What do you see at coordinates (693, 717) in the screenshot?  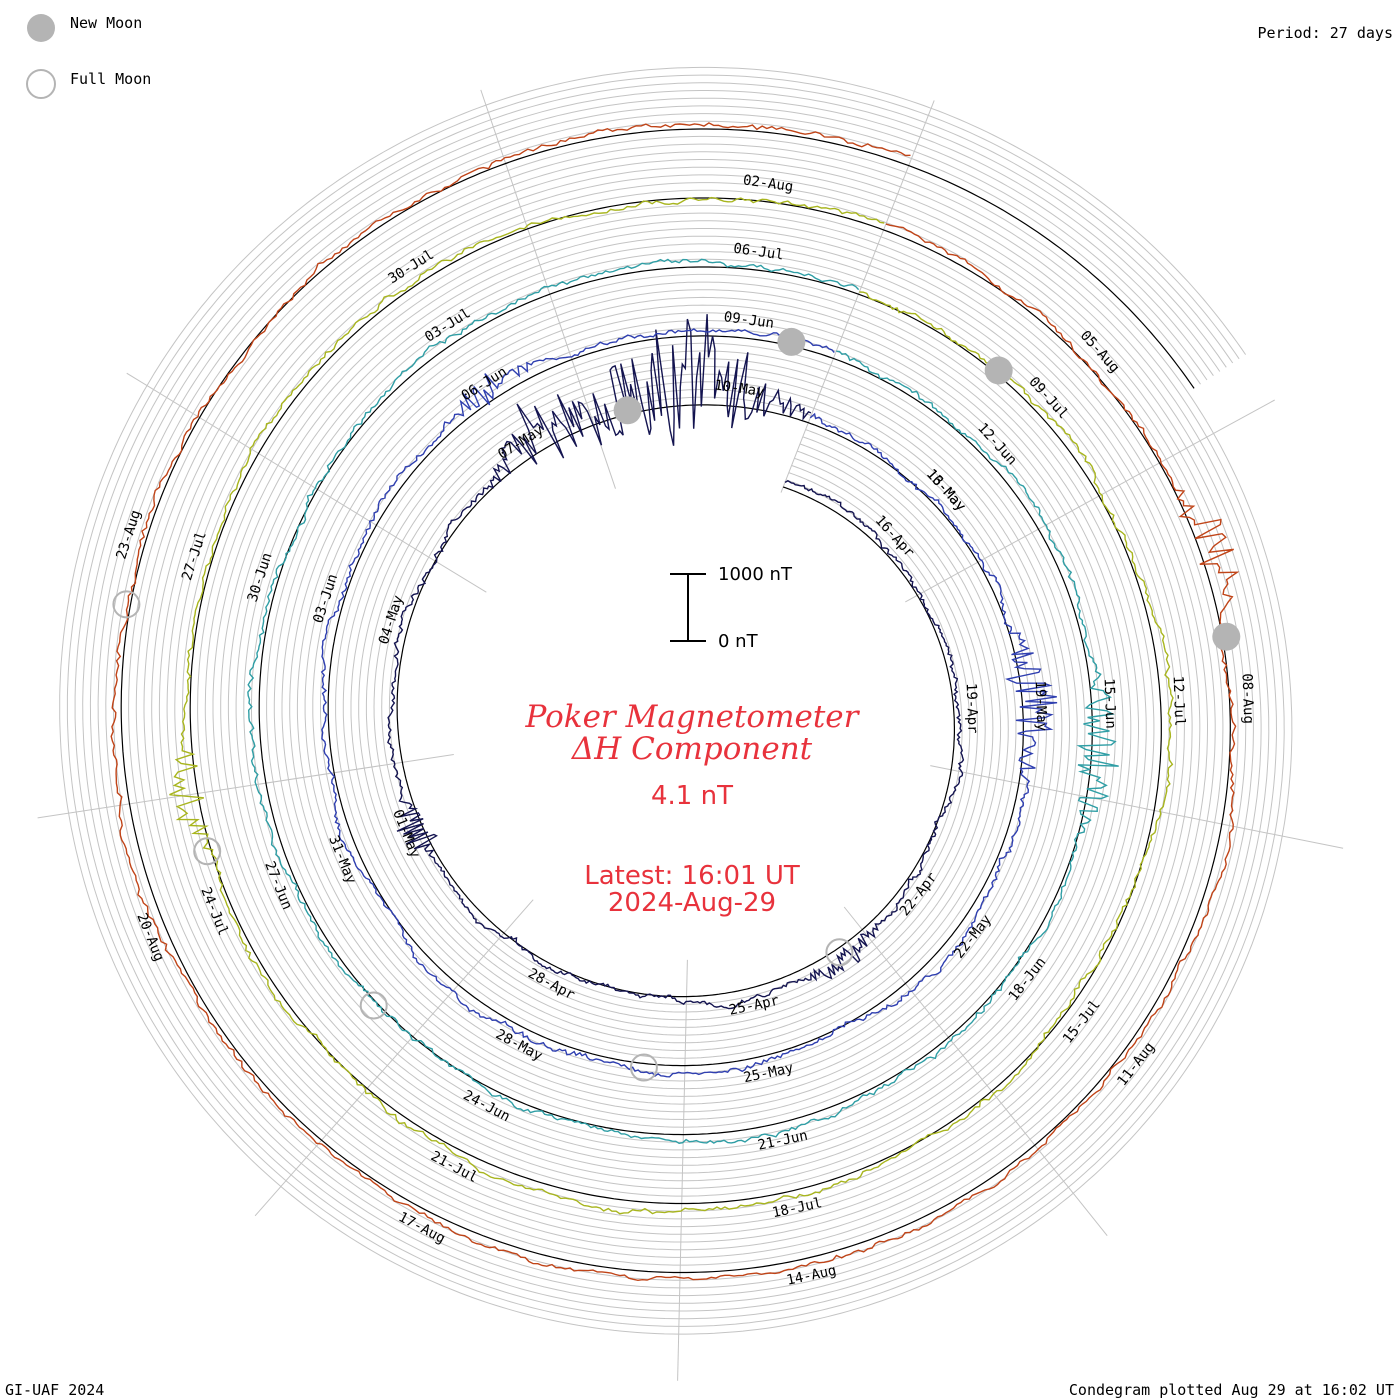 I see `chart-title: Poker Magnetometer` at bounding box center [693, 717].